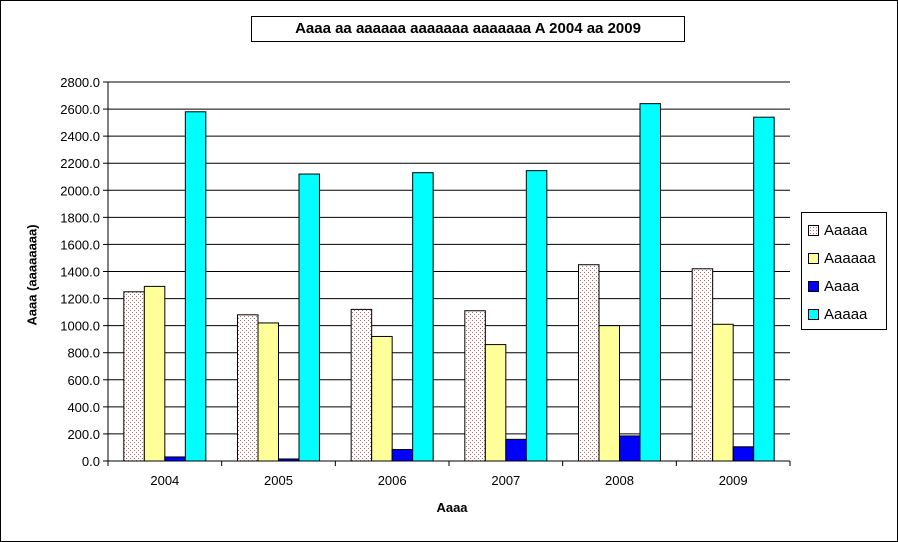 This screenshot has height=542, width=898. What do you see at coordinates (382, 398) in the screenshot?
I see `bar-aaaaaa-2006` at bounding box center [382, 398].